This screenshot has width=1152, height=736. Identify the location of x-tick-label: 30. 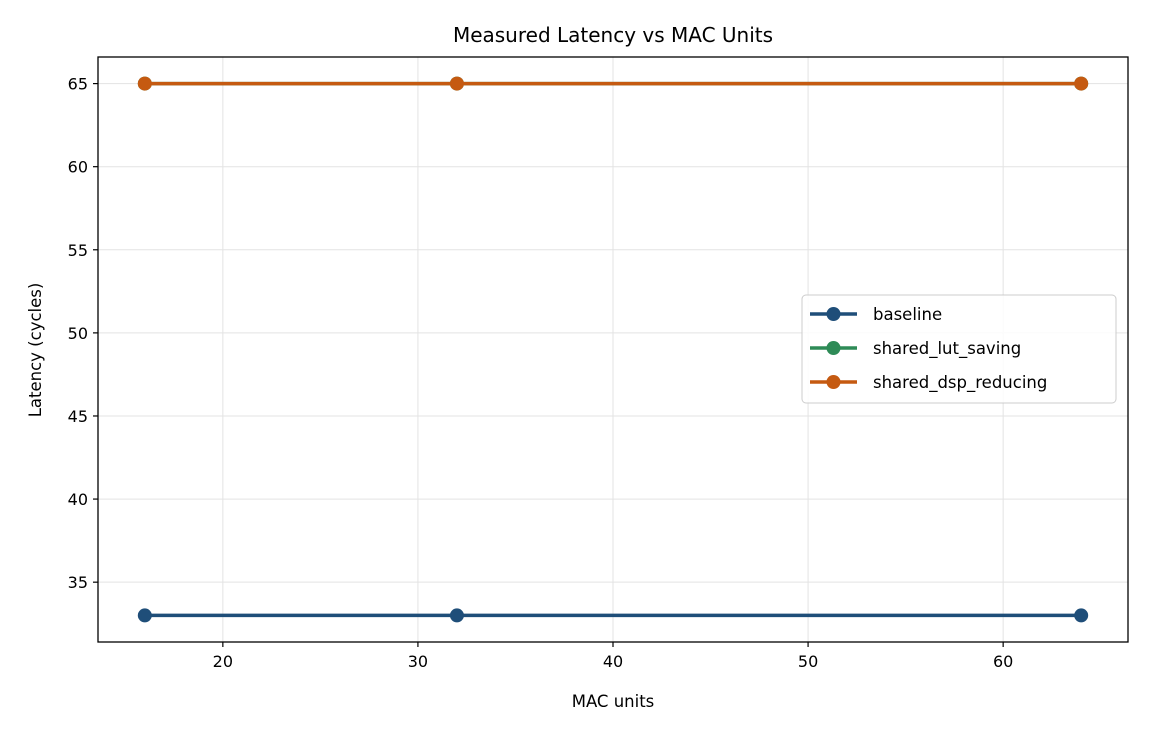
(418, 661).